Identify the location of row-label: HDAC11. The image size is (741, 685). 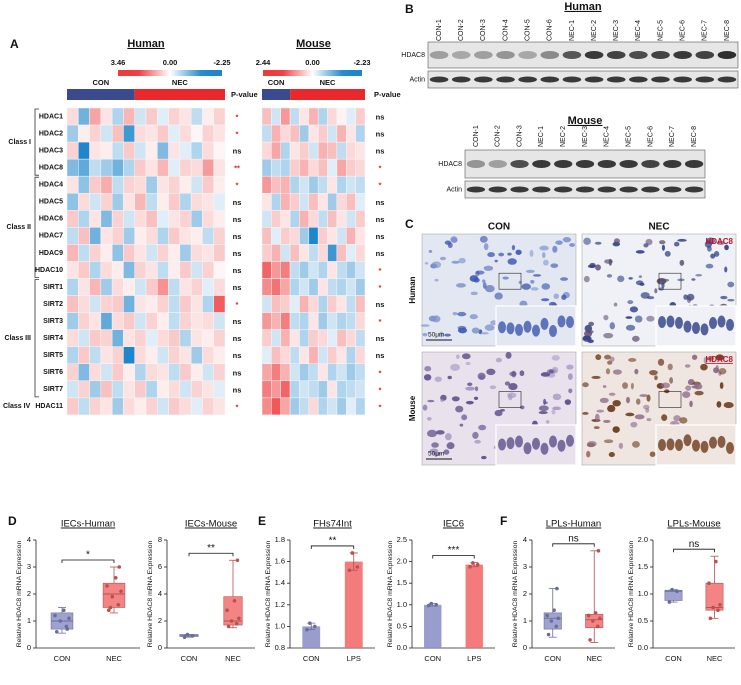
(49, 406).